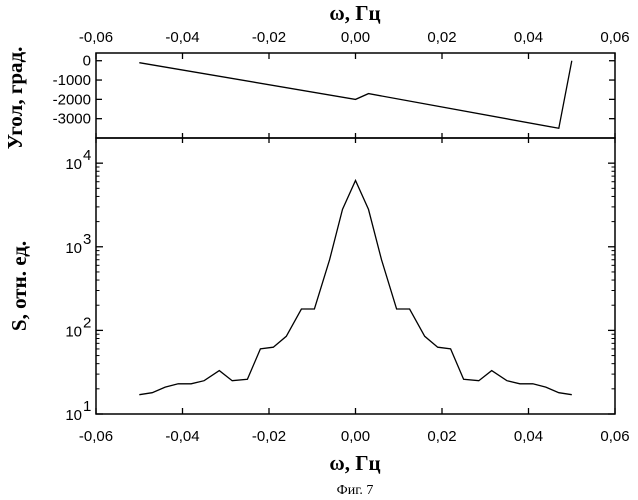  What do you see at coordinates (96, 436) in the screenshot?
I see `bottom-x-tick-label: -0,06` at bounding box center [96, 436].